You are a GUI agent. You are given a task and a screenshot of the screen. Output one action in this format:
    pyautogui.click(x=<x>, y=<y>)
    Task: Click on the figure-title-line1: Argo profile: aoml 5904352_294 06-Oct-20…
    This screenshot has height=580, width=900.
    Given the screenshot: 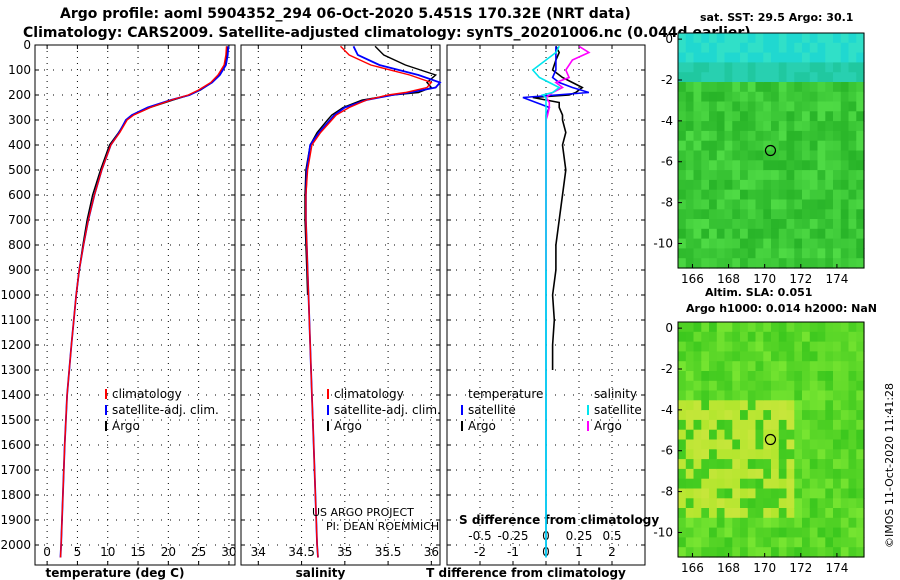 What is the action you would take?
    pyautogui.click(x=345, y=14)
    